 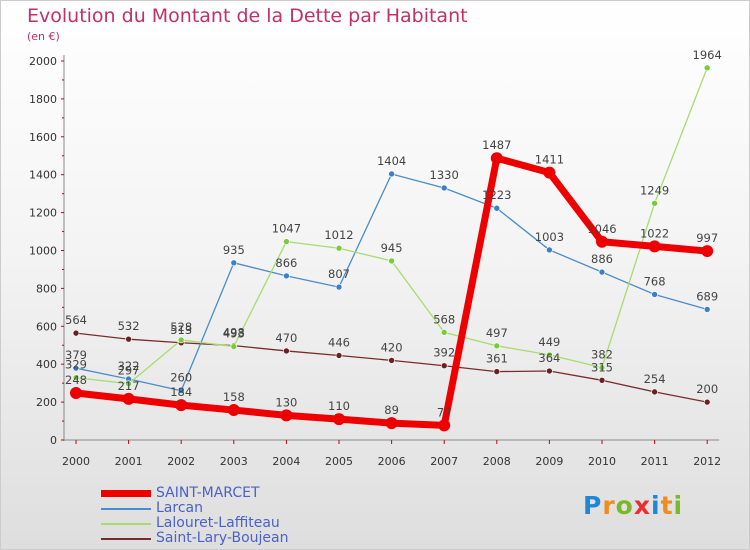 What do you see at coordinates (444, 461) in the screenshot?
I see `x-tick-label: 2007` at bounding box center [444, 461].